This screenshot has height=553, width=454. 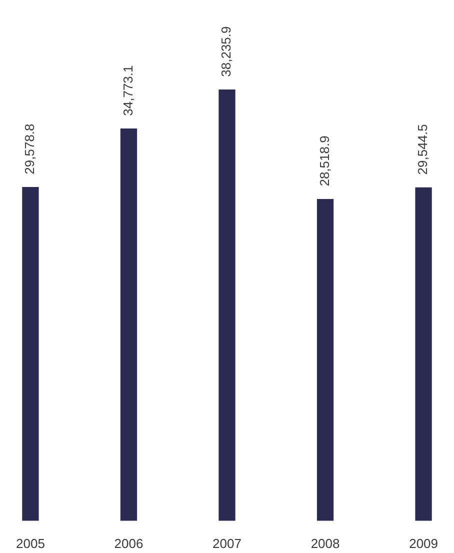 I want to click on data-label: 38,235.9, so click(x=226, y=51).